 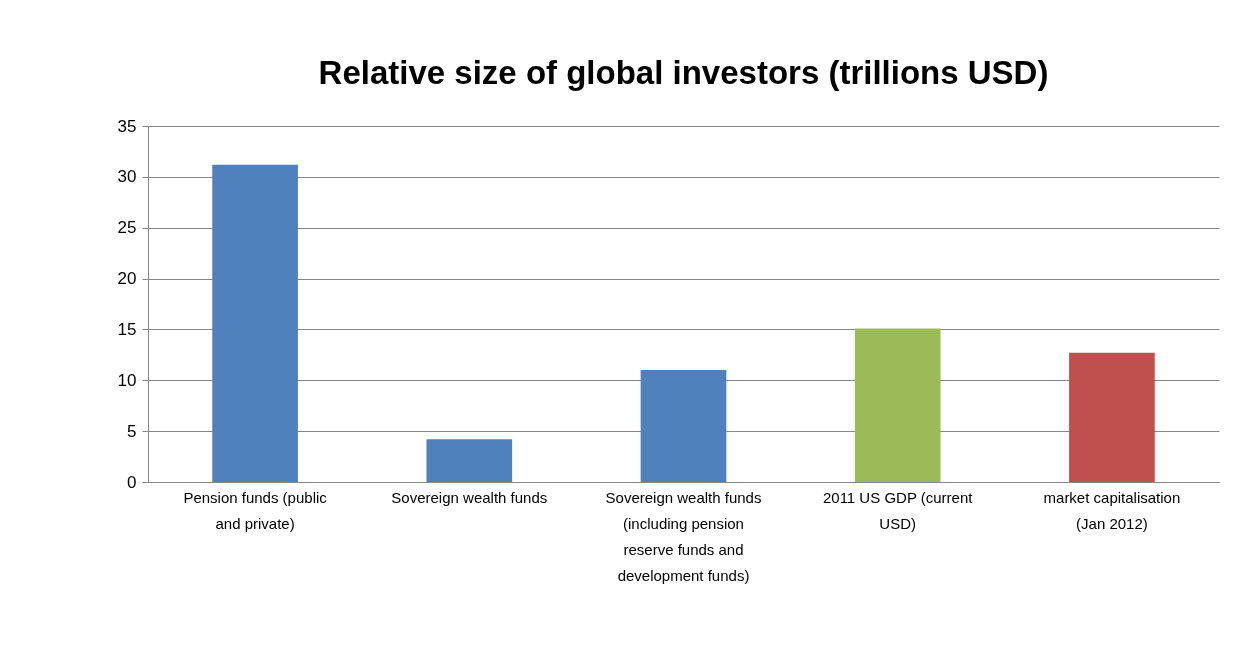 I want to click on y-tick-label: 15, so click(x=127, y=329).